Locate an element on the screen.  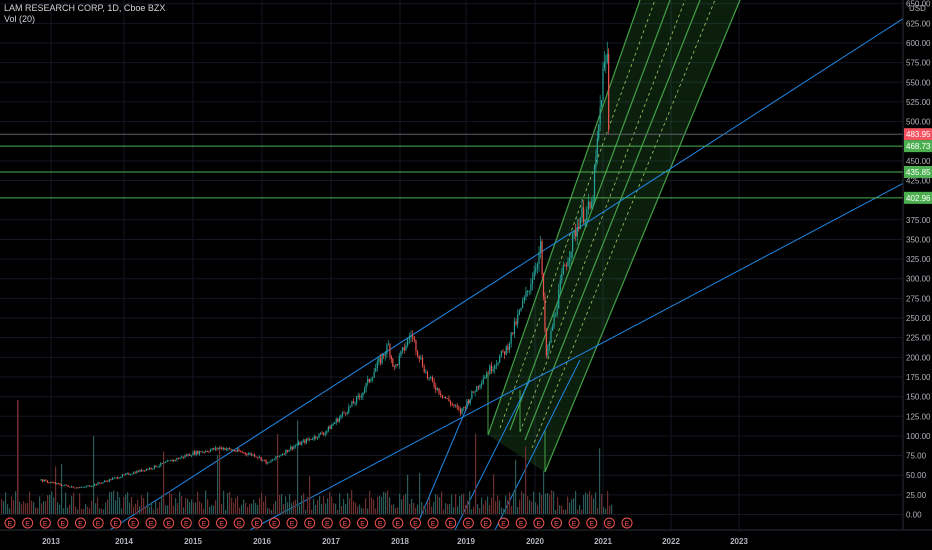
y-tick-label: 125.00 is located at coordinates (918, 416).